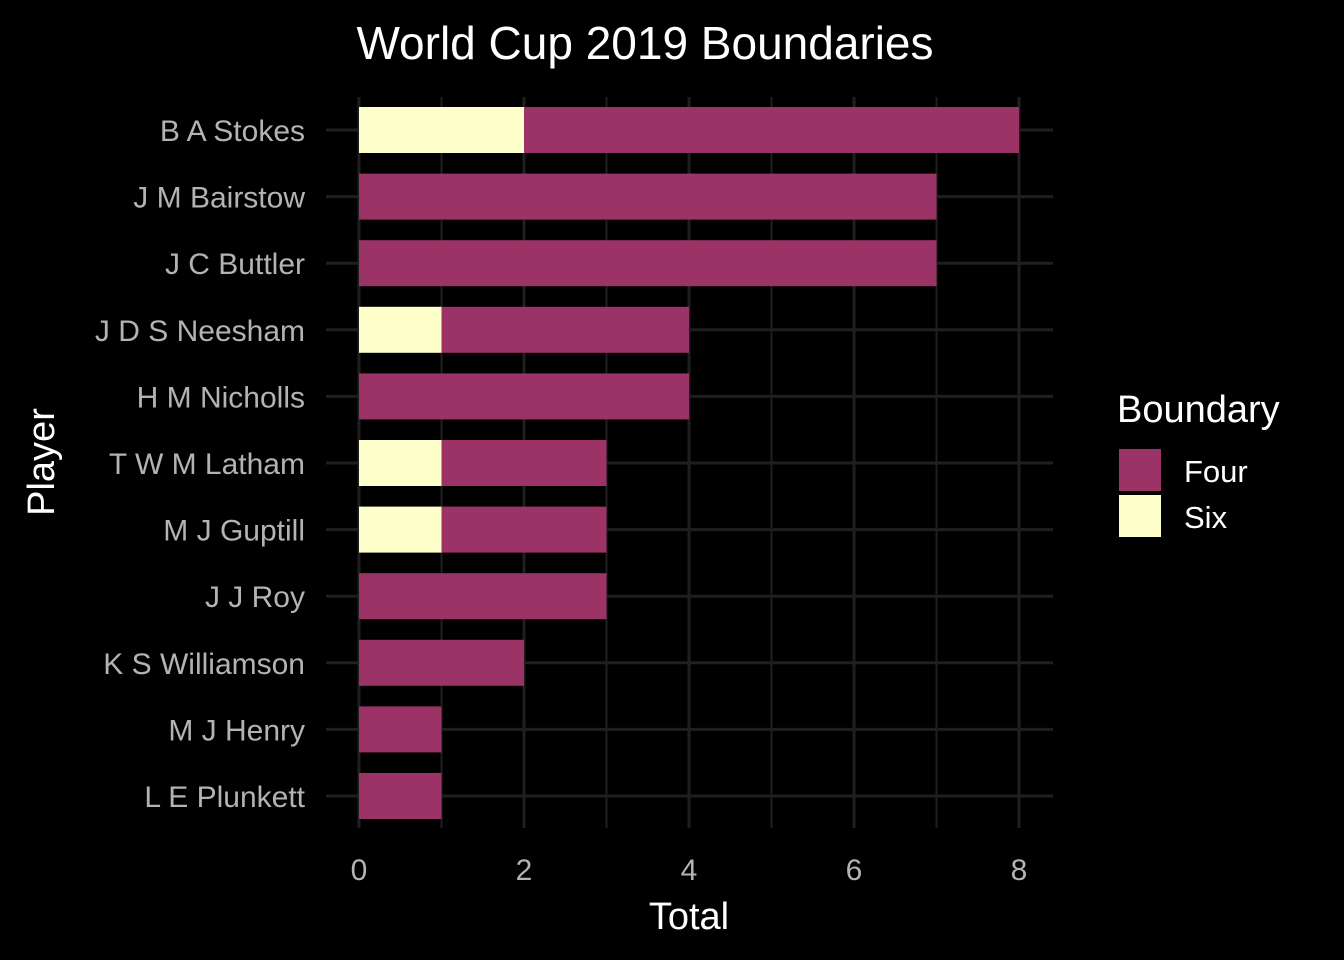 Image resolution: width=1344 pixels, height=960 pixels. I want to click on y-axis-title: Player, so click(42, 462).